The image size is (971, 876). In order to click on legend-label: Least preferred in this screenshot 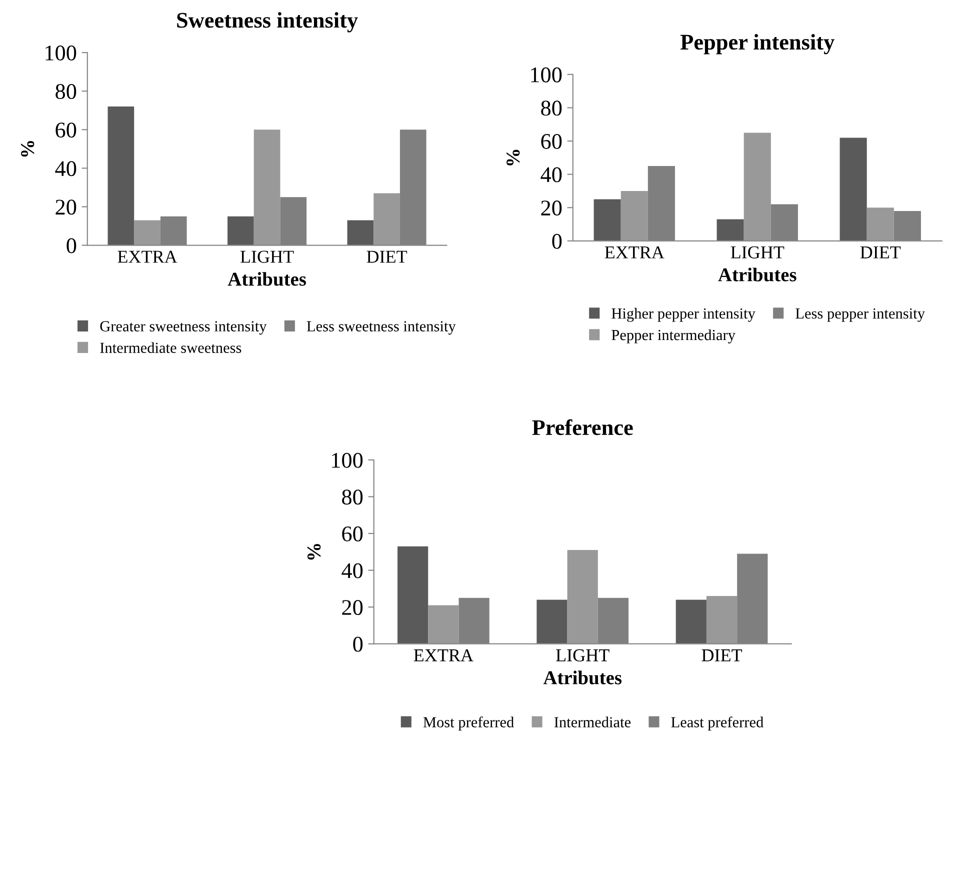, I will do `click(717, 723)`.